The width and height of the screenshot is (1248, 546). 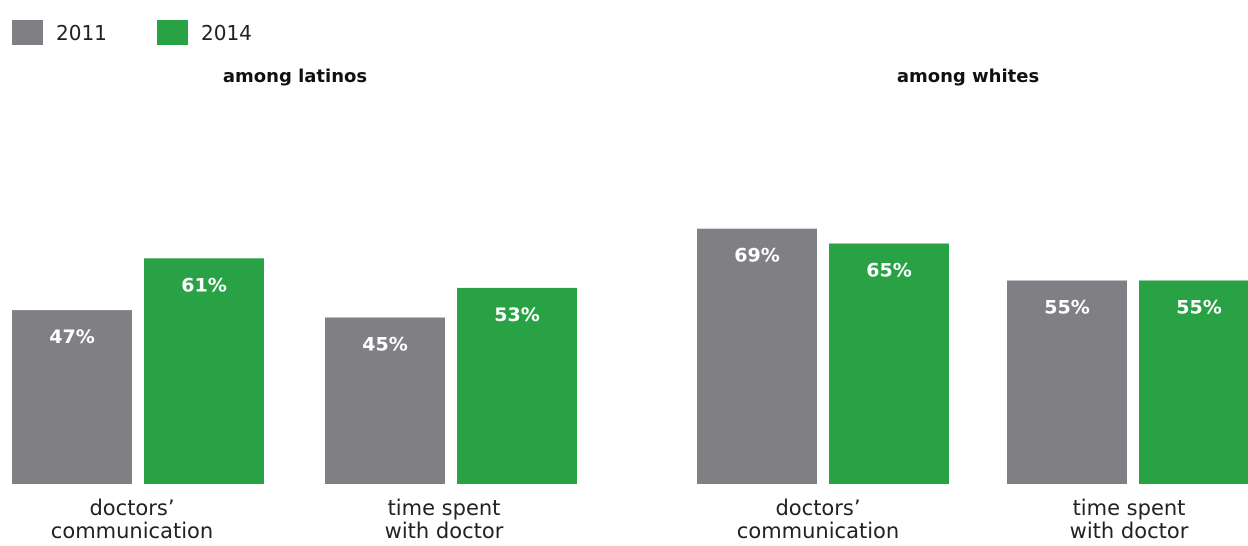 What do you see at coordinates (888, 271) in the screenshot?
I see `data-label: 65%` at bounding box center [888, 271].